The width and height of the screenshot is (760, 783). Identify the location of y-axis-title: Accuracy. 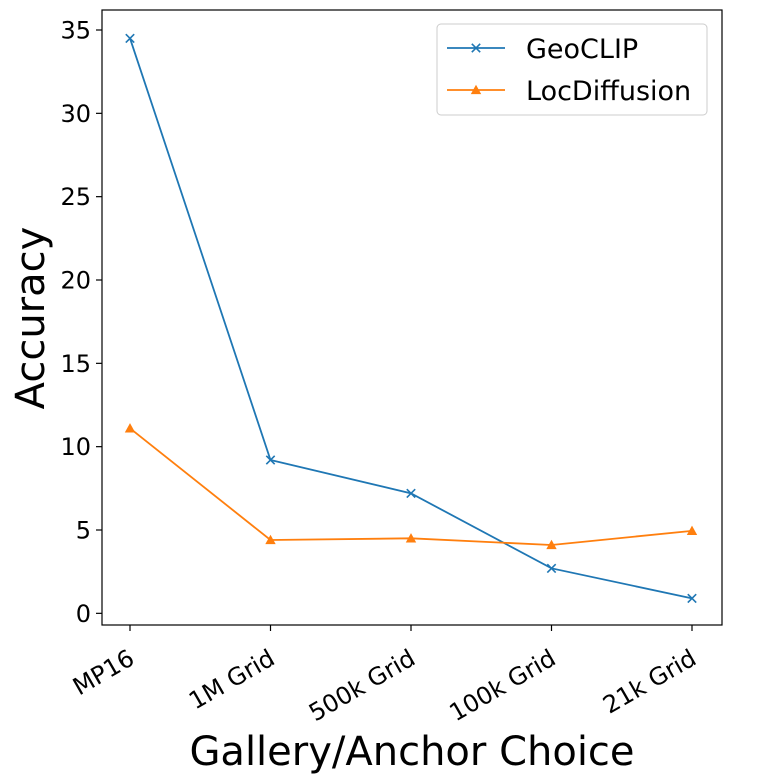
(31, 318).